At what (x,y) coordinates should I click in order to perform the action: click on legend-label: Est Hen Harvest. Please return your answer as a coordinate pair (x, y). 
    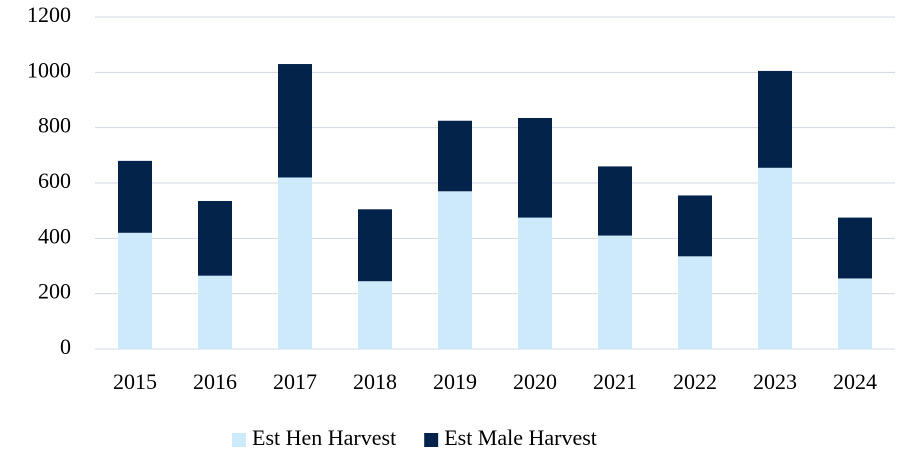
    Looking at the image, I should click on (324, 437).